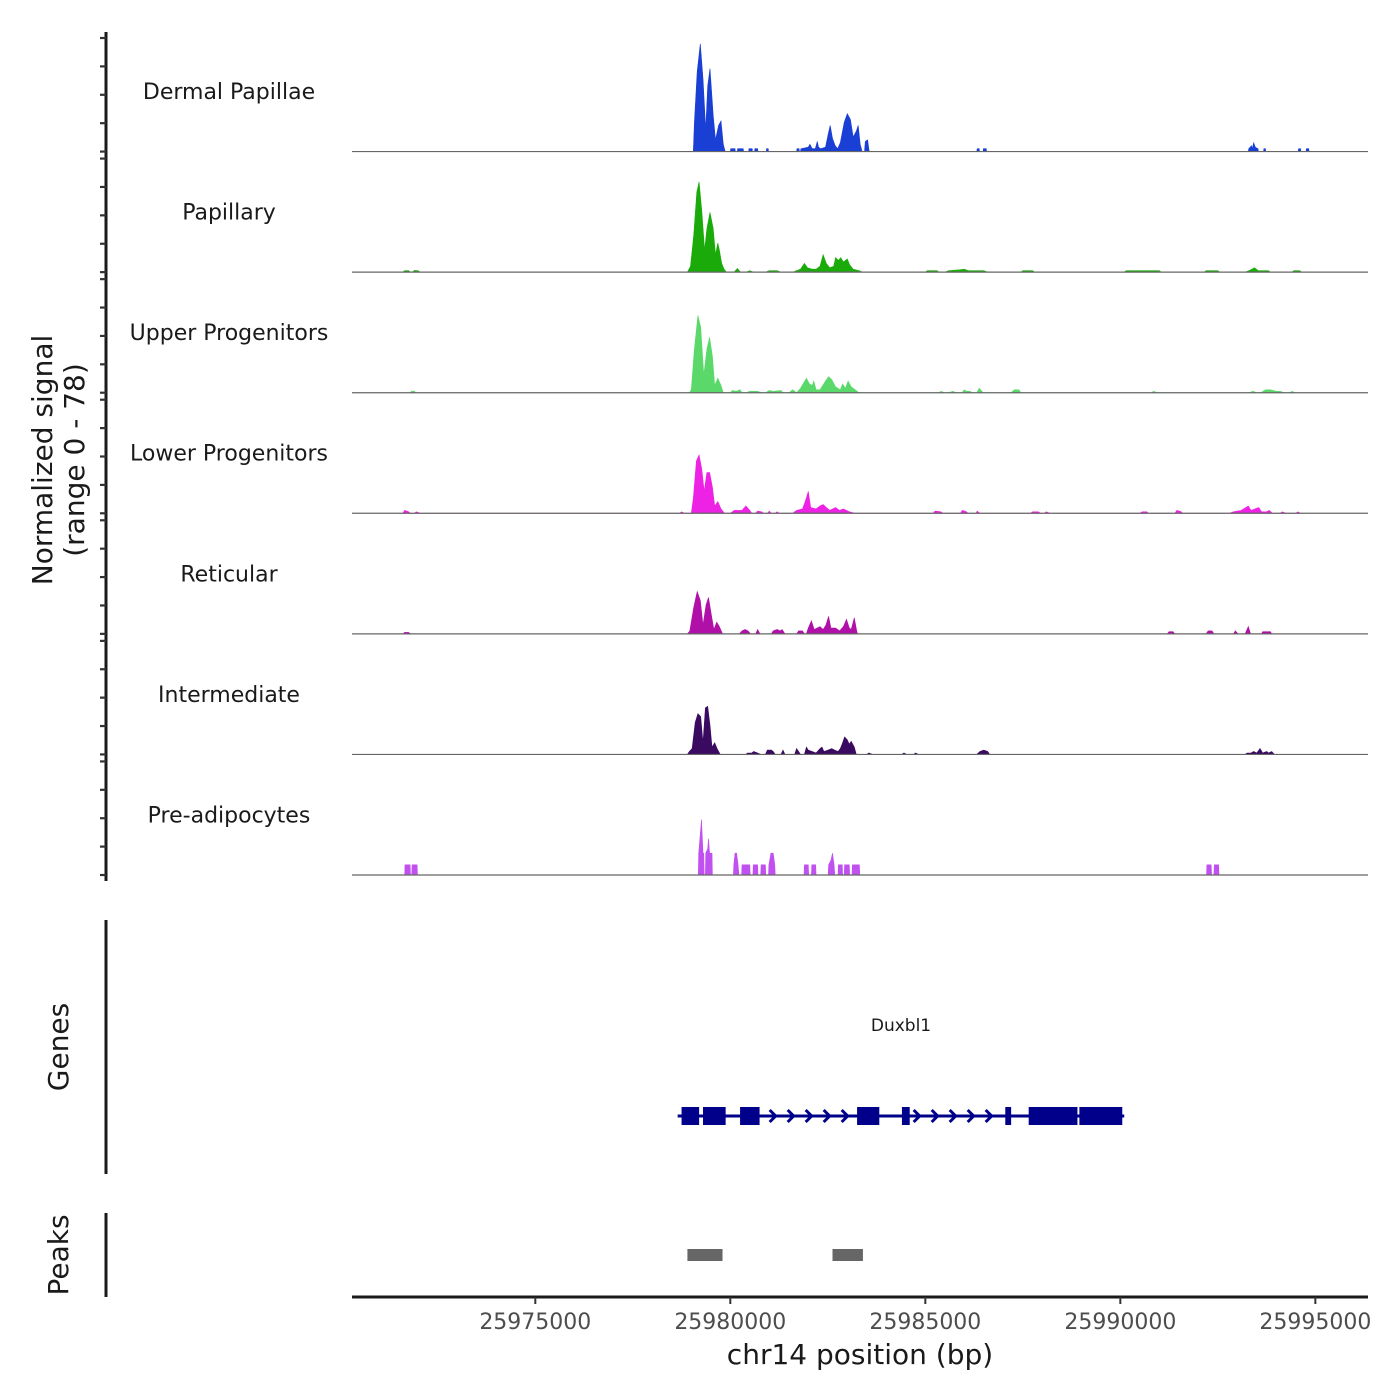  I want to click on y-axis-subtitle: (range 0 - 78), so click(74, 460).